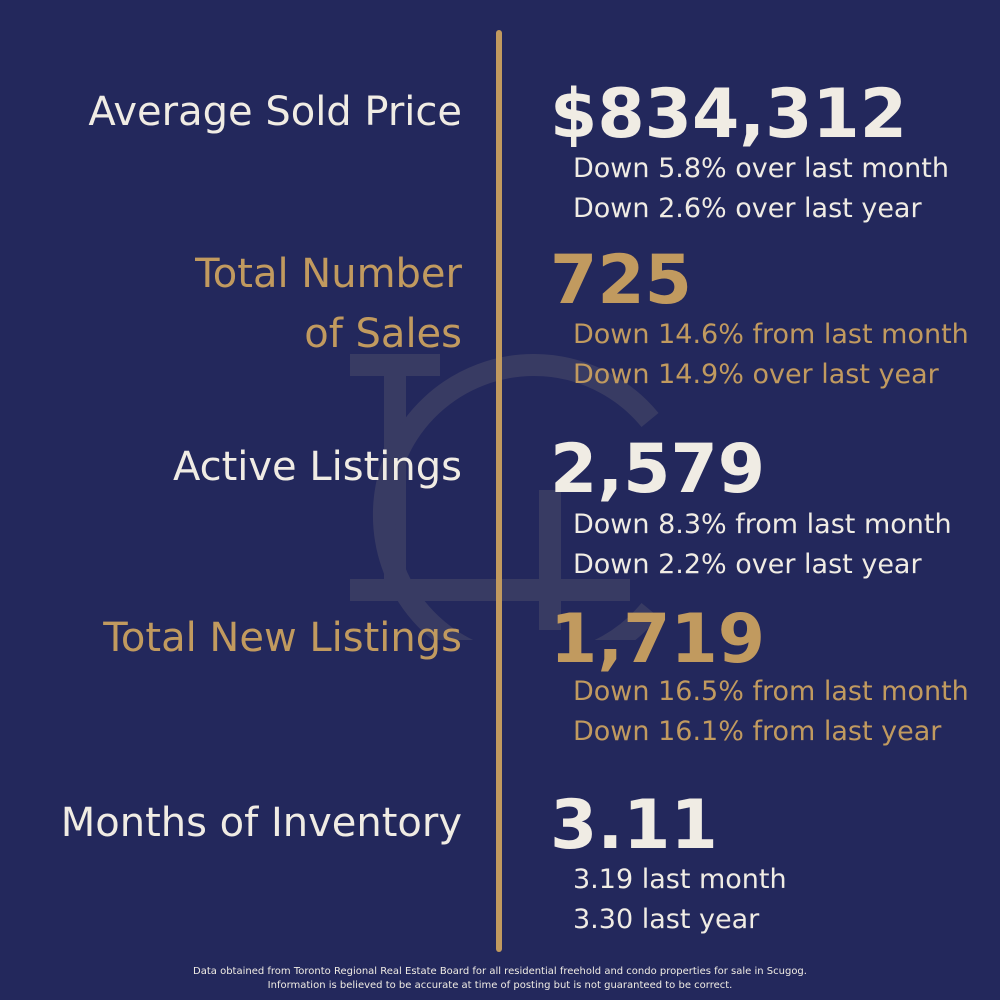  Describe the element at coordinates (756, 374) in the screenshot. I see `stat-note: Down 14.9% over last year` at that location.